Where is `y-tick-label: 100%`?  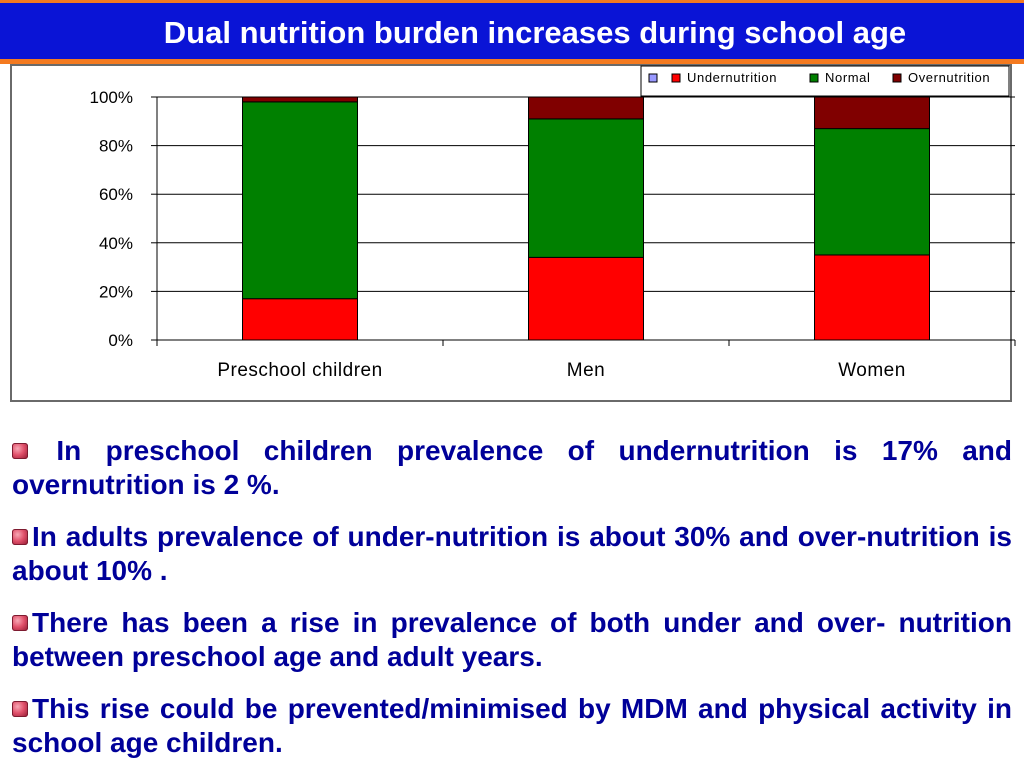
y-tick-label: 100% is located at coordinates (111, 97).